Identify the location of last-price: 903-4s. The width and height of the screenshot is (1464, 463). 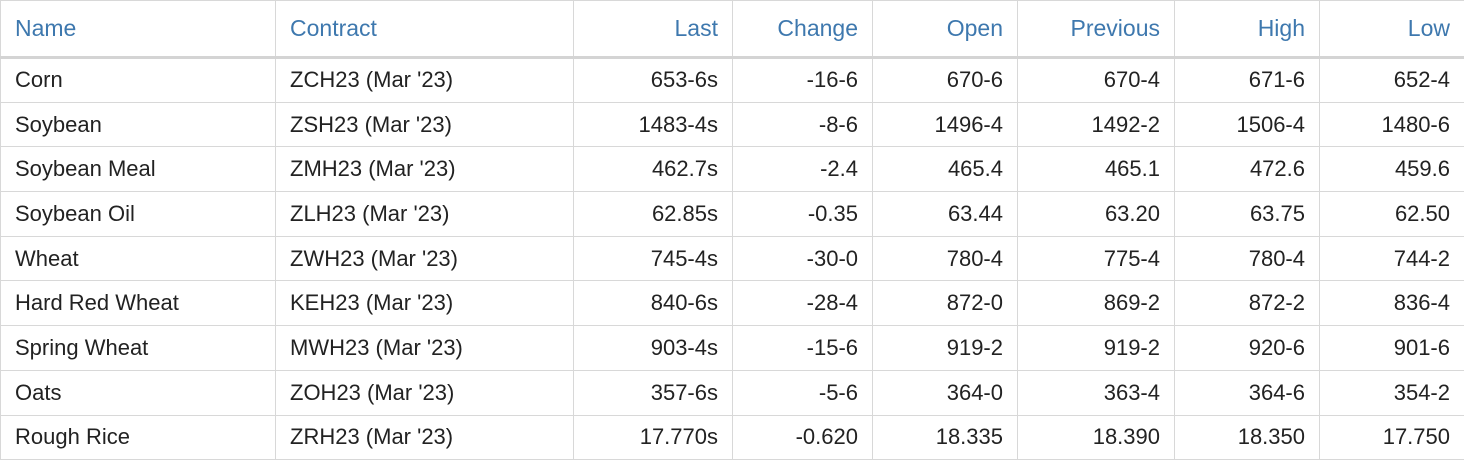
(653, 348).